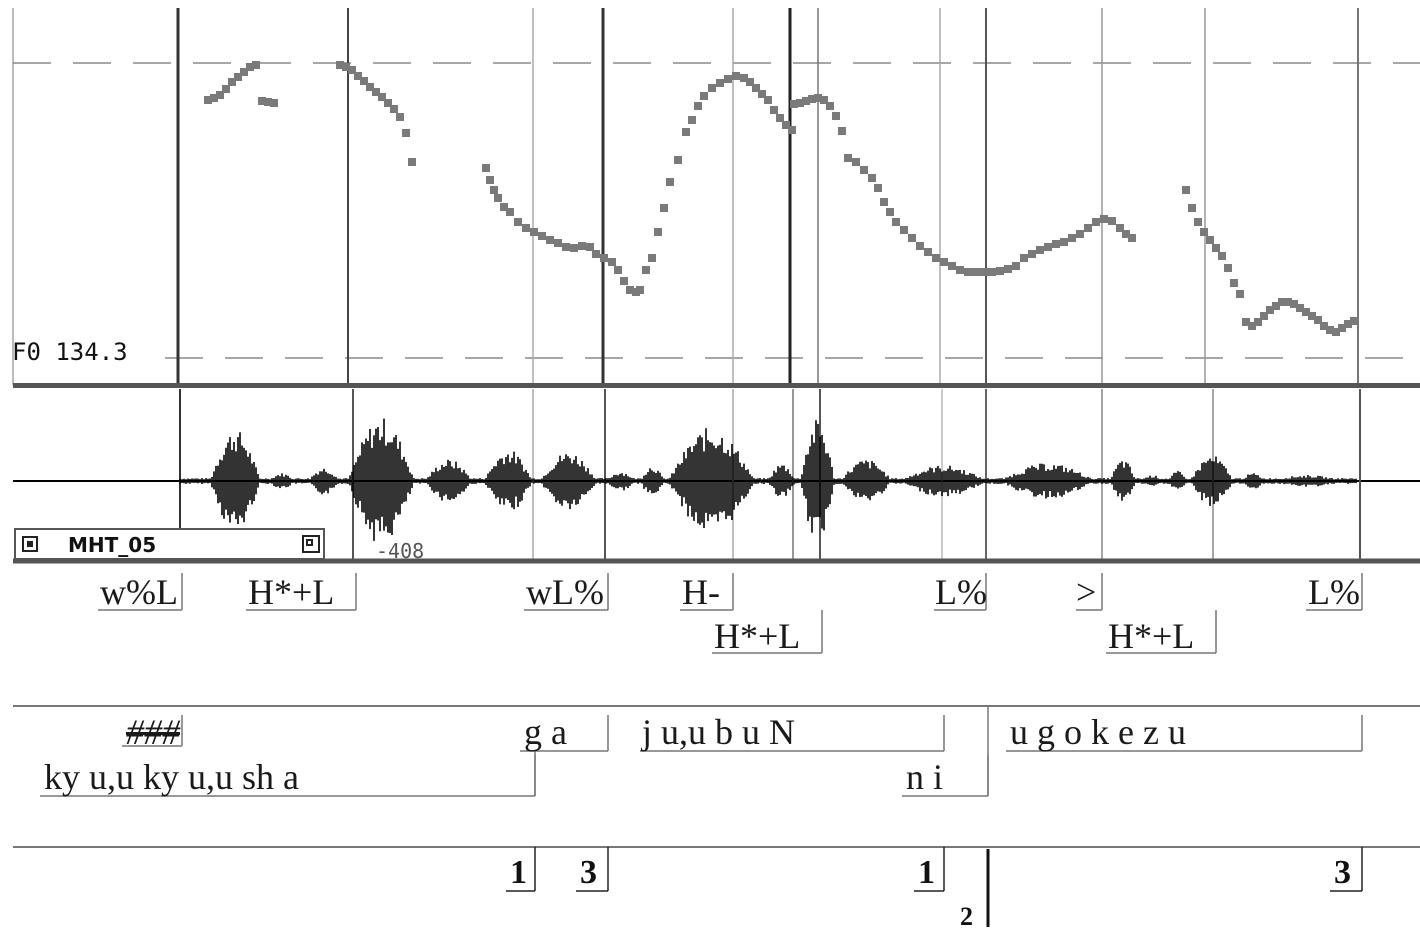 This screenshot has width=1420, height=934. What do you see at coordinates (1086, 592) in the screenshot?
I see `tone-label: >` at bounding box center [1086, 592].